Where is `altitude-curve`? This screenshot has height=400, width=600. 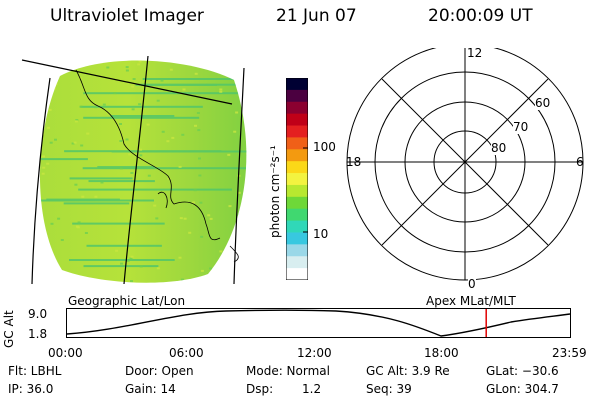 altitude-curve is located at coordinates (318, 323).